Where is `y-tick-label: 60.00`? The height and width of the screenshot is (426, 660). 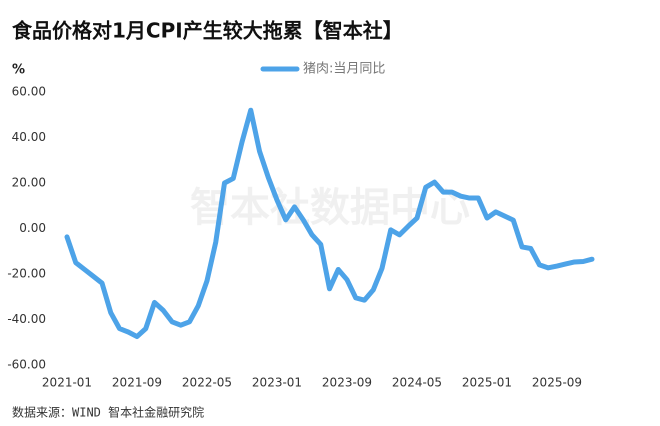
y-tick-label: 60.00 is located at coordinates (29, 92).